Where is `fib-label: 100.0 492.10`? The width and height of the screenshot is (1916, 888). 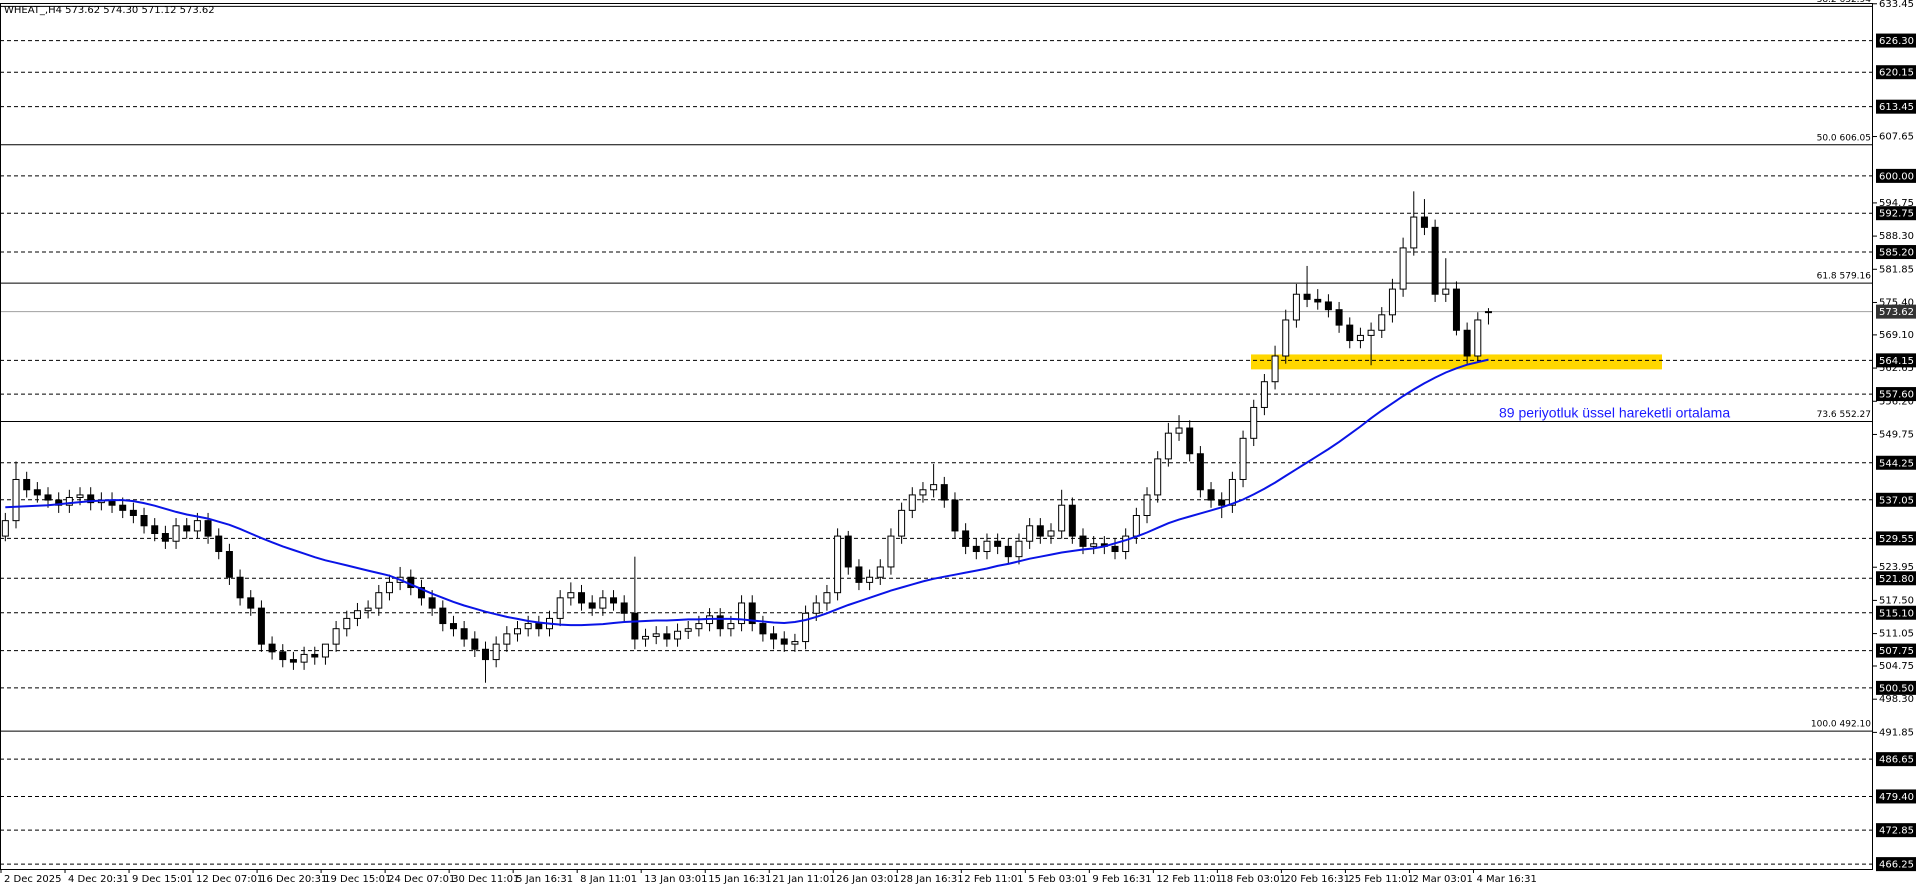 fib-label: 100.0 492.10 is located at coordinates (1841, 725).